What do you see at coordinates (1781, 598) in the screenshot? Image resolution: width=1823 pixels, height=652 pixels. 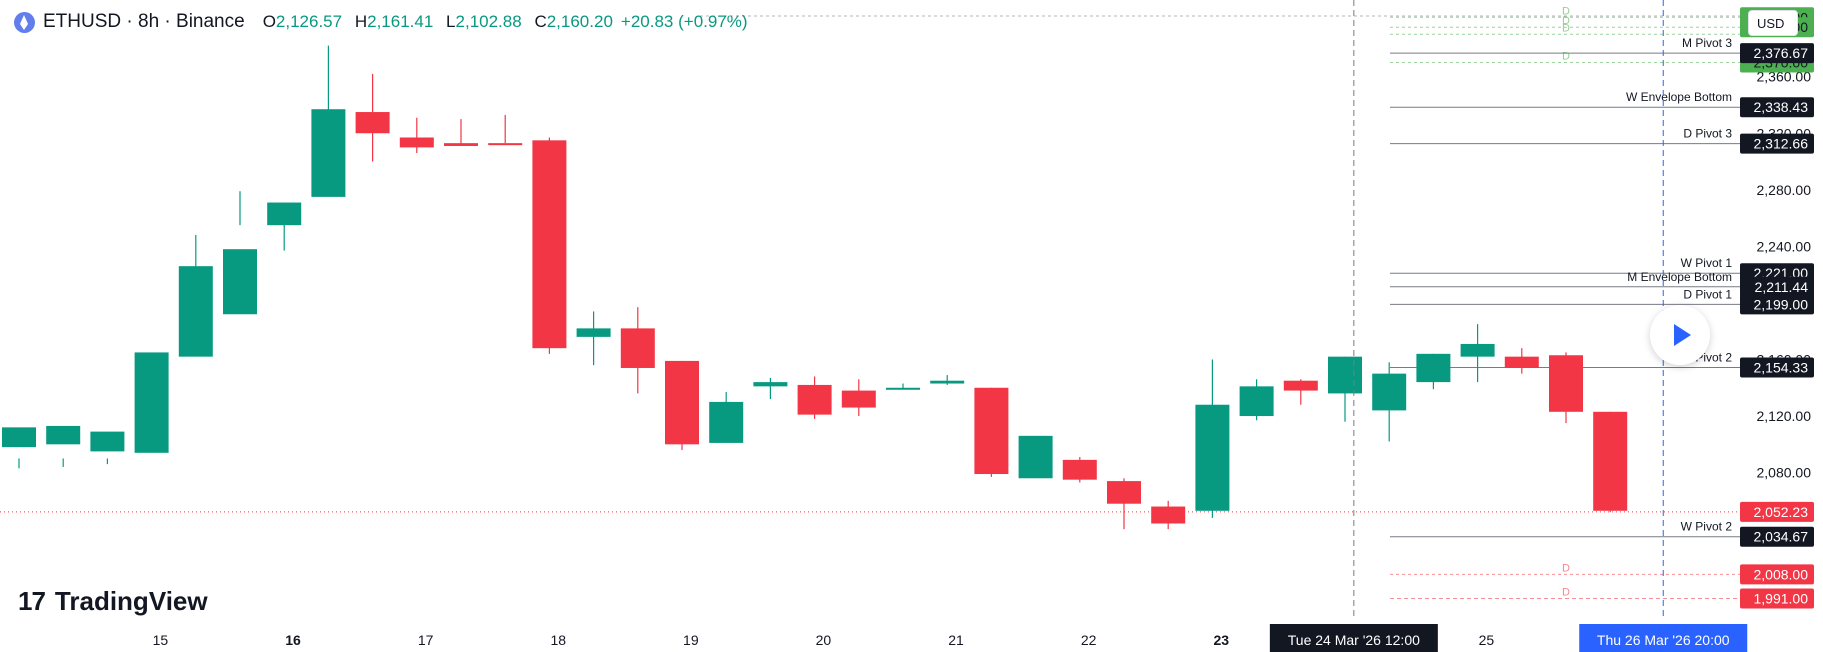 I see `alert-price-badge-text: 1,991.00` at bounding box center [1781, 598].